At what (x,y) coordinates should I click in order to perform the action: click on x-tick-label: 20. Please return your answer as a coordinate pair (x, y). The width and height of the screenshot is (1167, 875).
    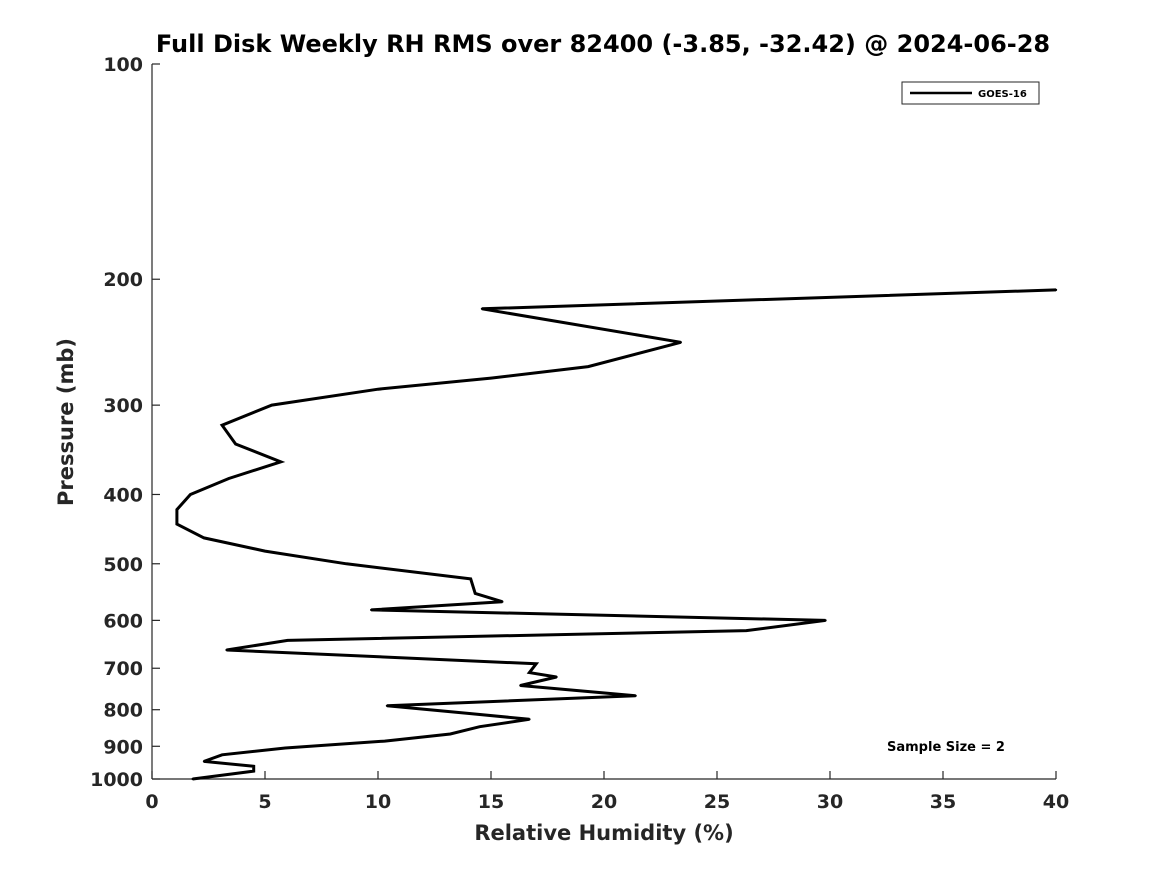
    Looking at the image, I should click on (604, 802).